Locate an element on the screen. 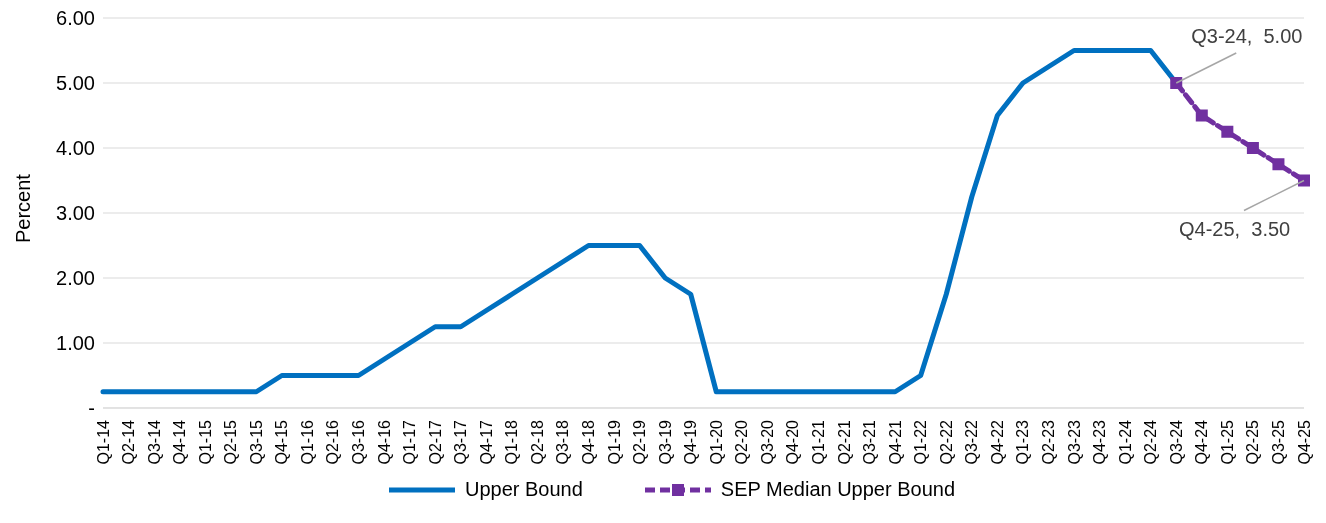 The image size is (1326, 523). y-axis-title: Percent is located at coordinates (23, 208).